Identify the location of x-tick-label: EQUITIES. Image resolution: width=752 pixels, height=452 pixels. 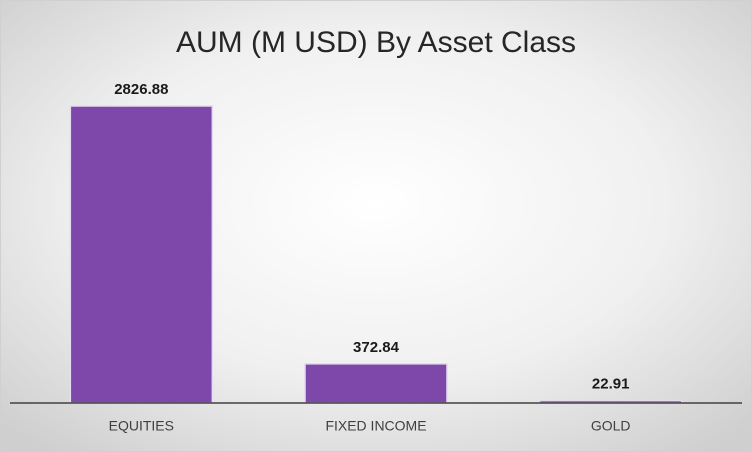
(141, 426).